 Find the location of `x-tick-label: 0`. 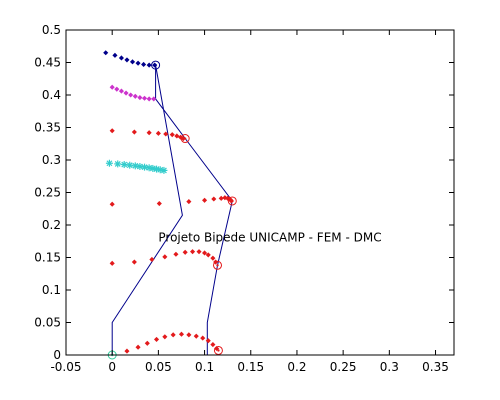

x-tick-label: 0 is located at coordinates (112, 367).